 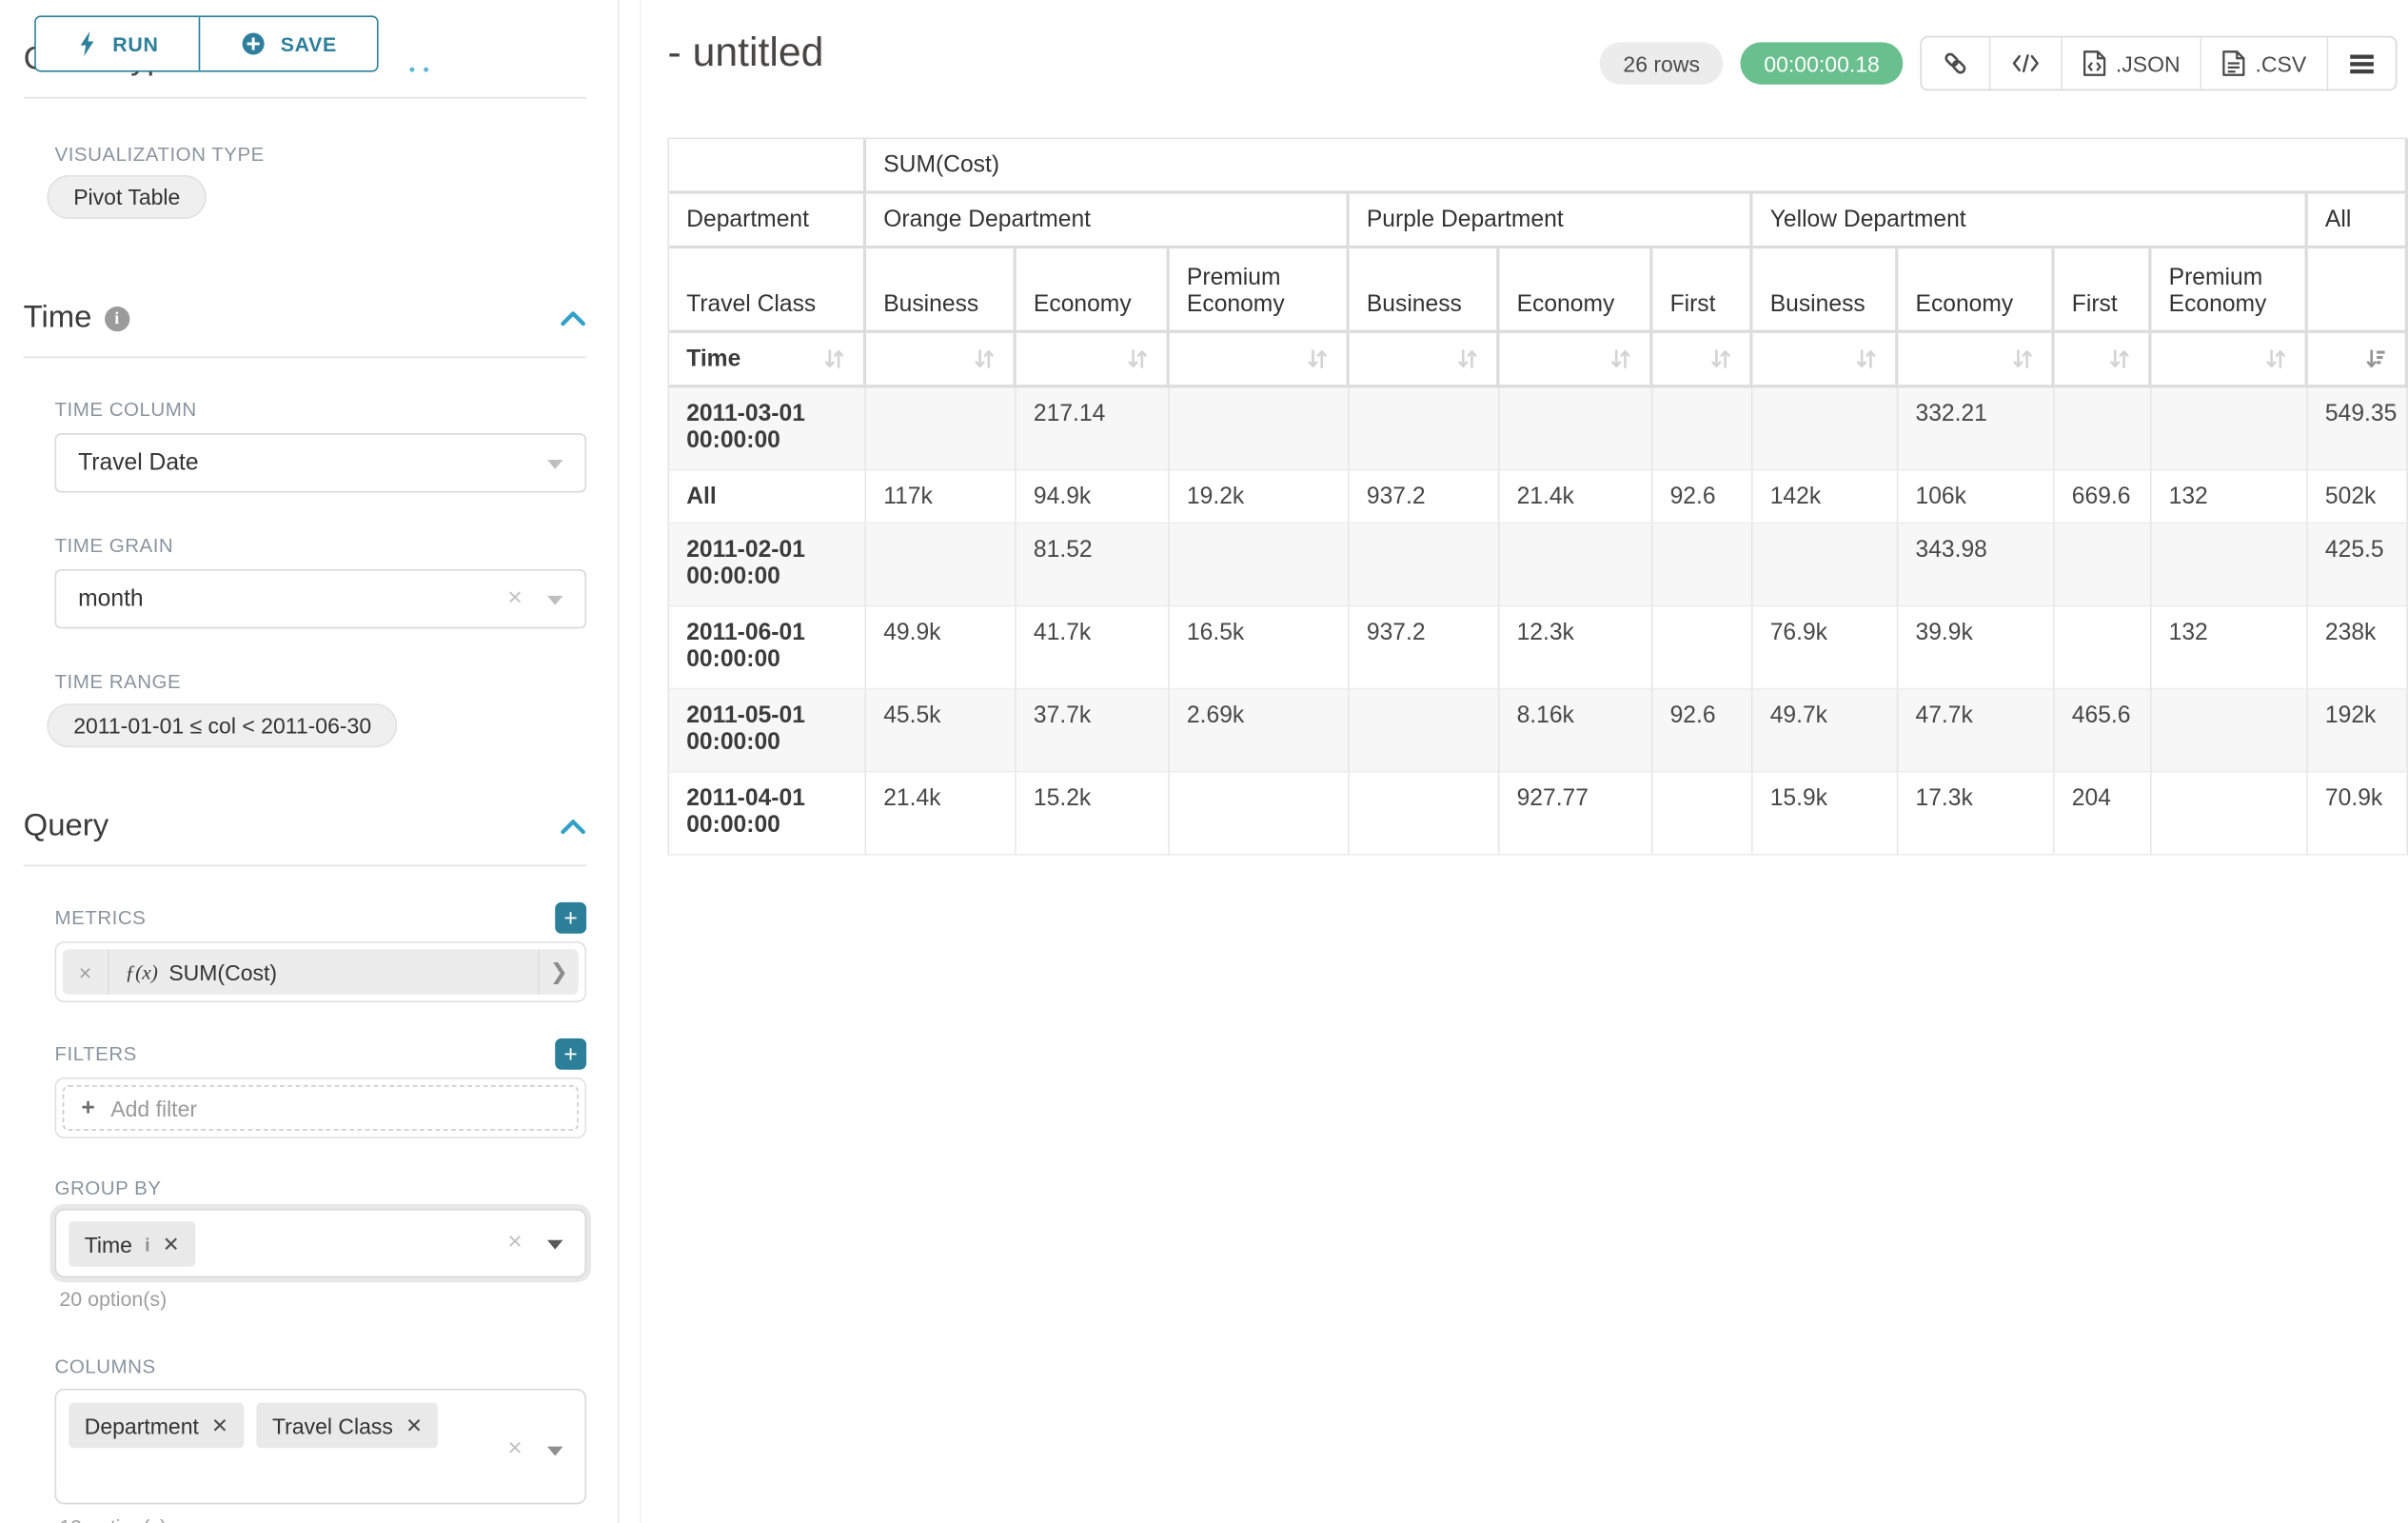 What do you see at coordinates (141, 1426) in the screenshot?
I see `tag-label: Department` at bounding box center [141, 1426].